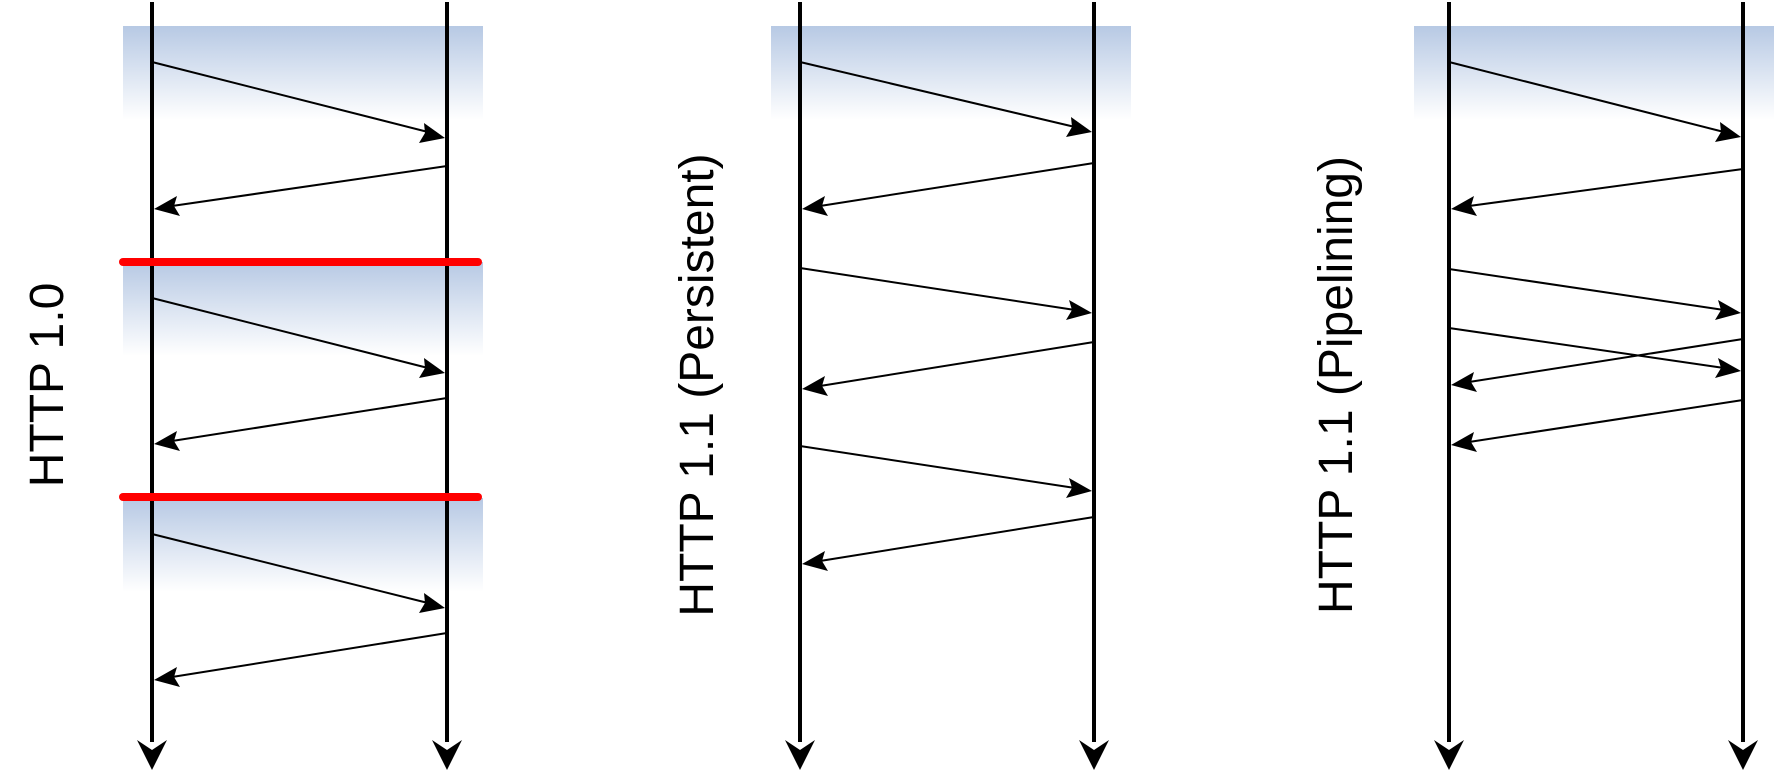  Describe the element at coordinates (1336, 385) in the screenshot. I see `panel-label: HTTP 1.1 (Pipelining)` at that location.